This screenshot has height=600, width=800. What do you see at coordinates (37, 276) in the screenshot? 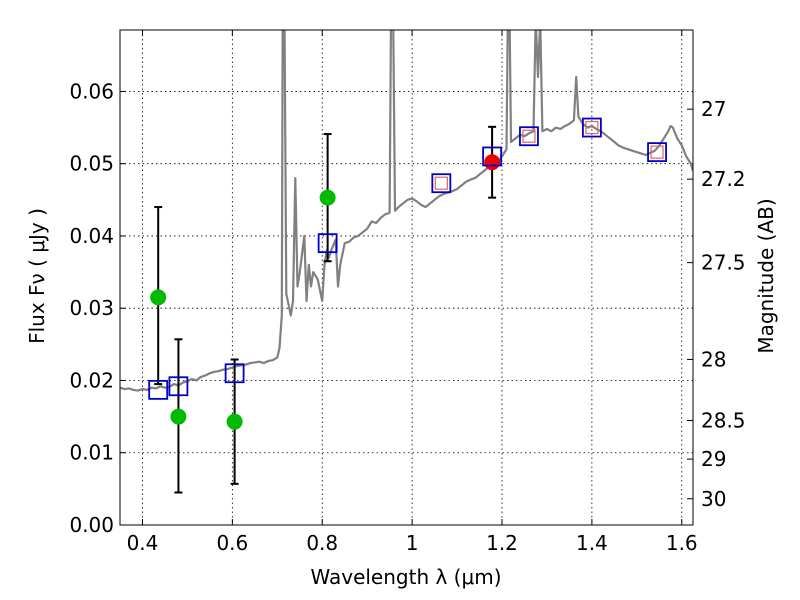
I see `y-axis-title: Flux Fν ( μJy )` at bounding box center [37, 276].